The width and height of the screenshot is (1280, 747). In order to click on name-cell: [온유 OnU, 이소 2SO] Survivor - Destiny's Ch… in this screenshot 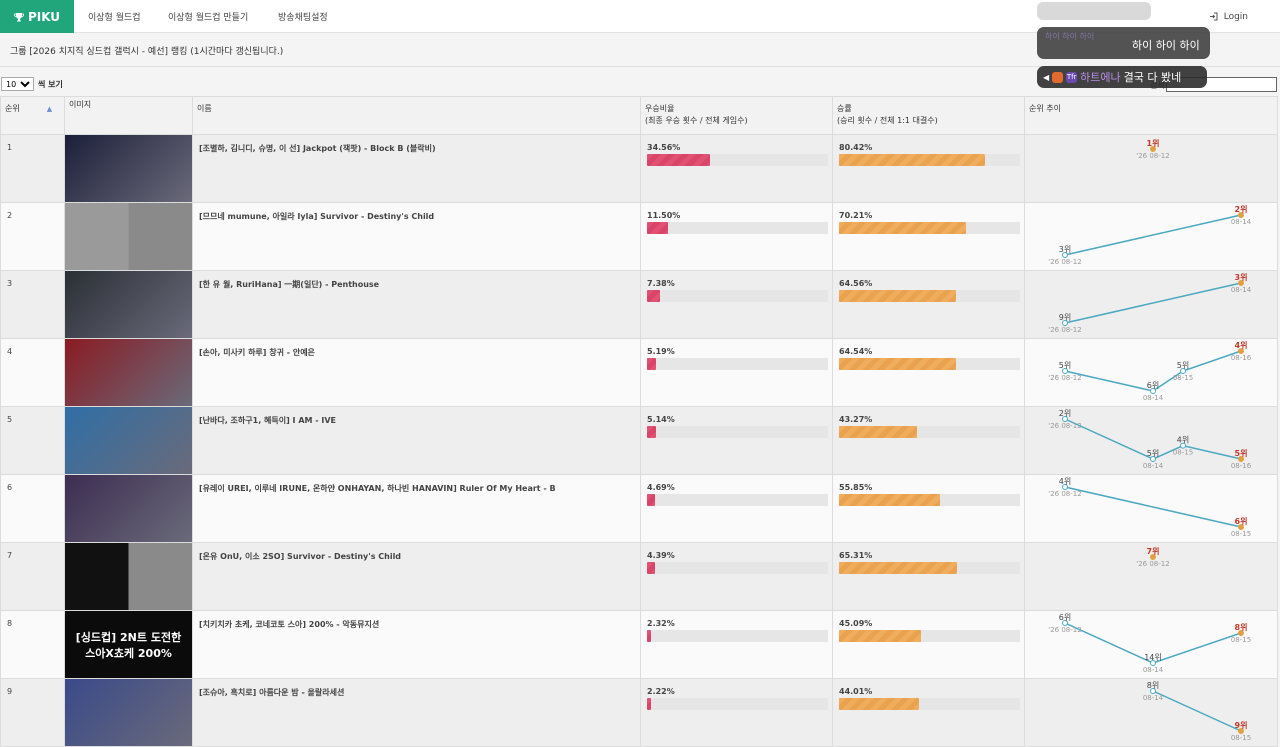, I will do `click(416, 576)`.